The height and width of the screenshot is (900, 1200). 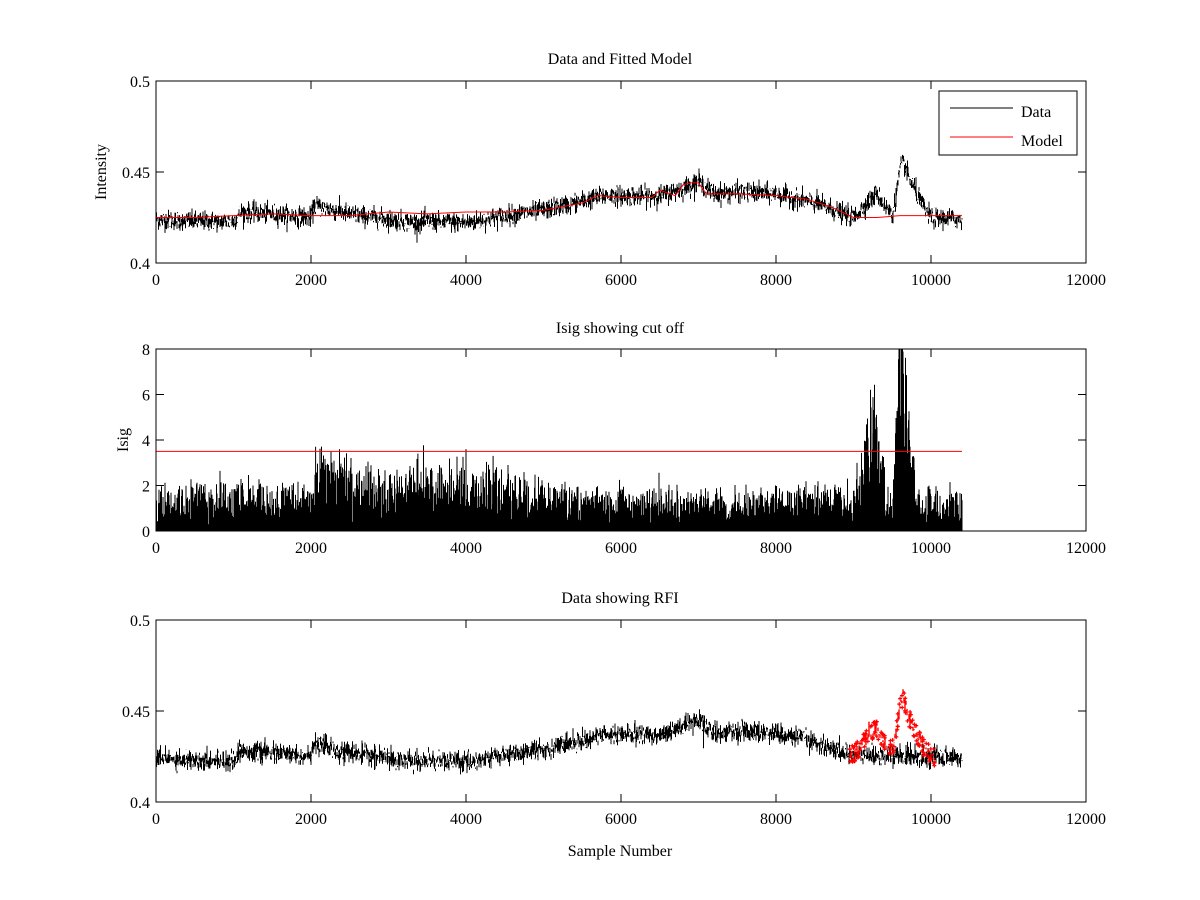 What do you see at coordinates (146, 532) in the screenshot?
I see `y-tick-label: 0` at bounding box center [146, 532].